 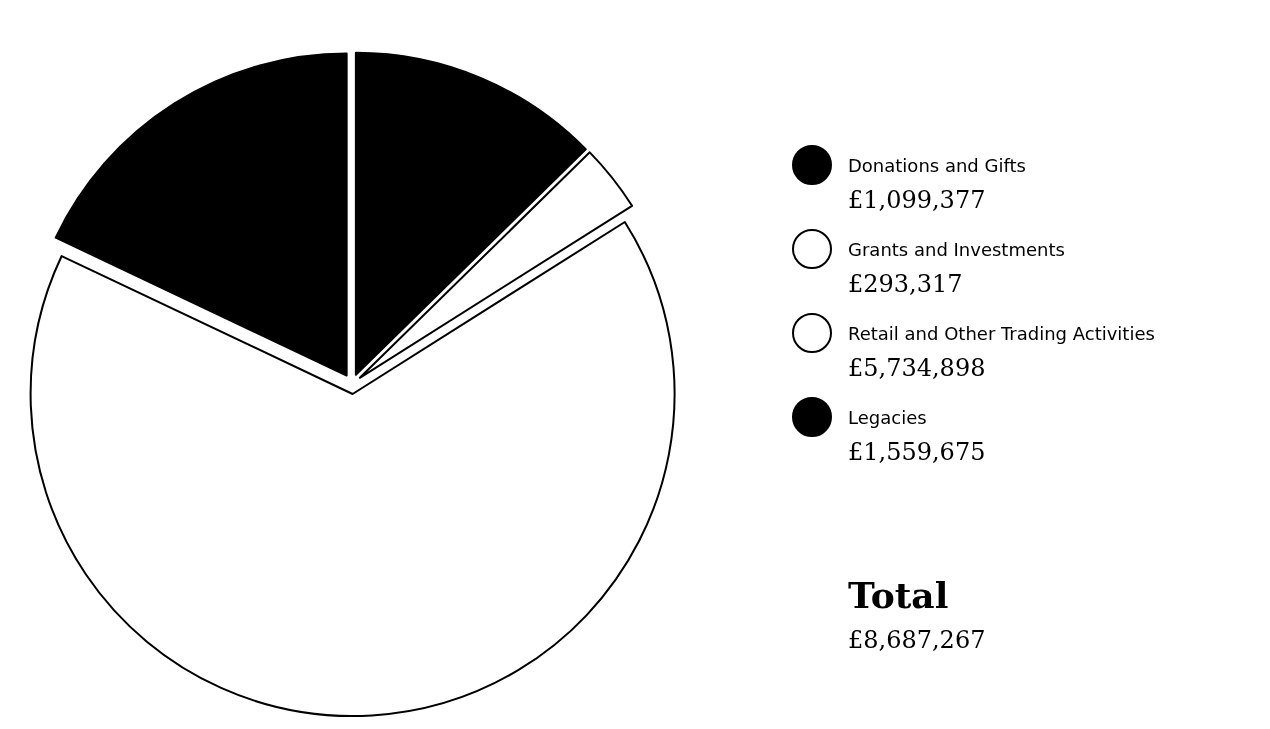 What do you see at coordinates (917, 368) in the screenshot?
I see `data-label: £5,734,898` at bounding box center [917, 368].